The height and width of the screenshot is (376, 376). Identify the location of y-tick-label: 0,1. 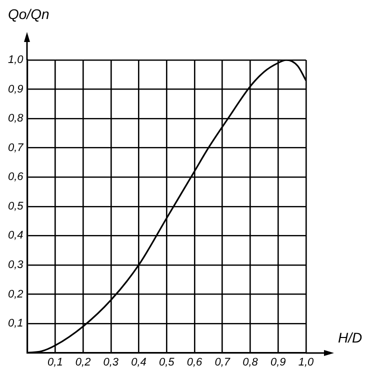
(16, 324).